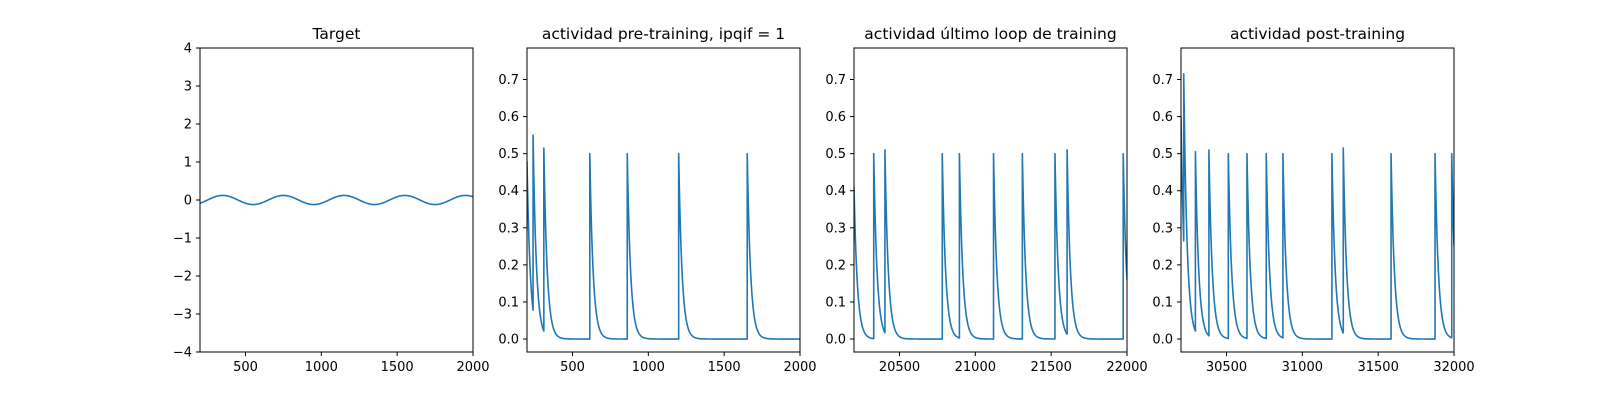 This screenshot has width=1600, height=400. What do you see at coordinates (182, 353) in the screenshot?
I see `y-tick-label: −4` at bounding box center [182, 353].